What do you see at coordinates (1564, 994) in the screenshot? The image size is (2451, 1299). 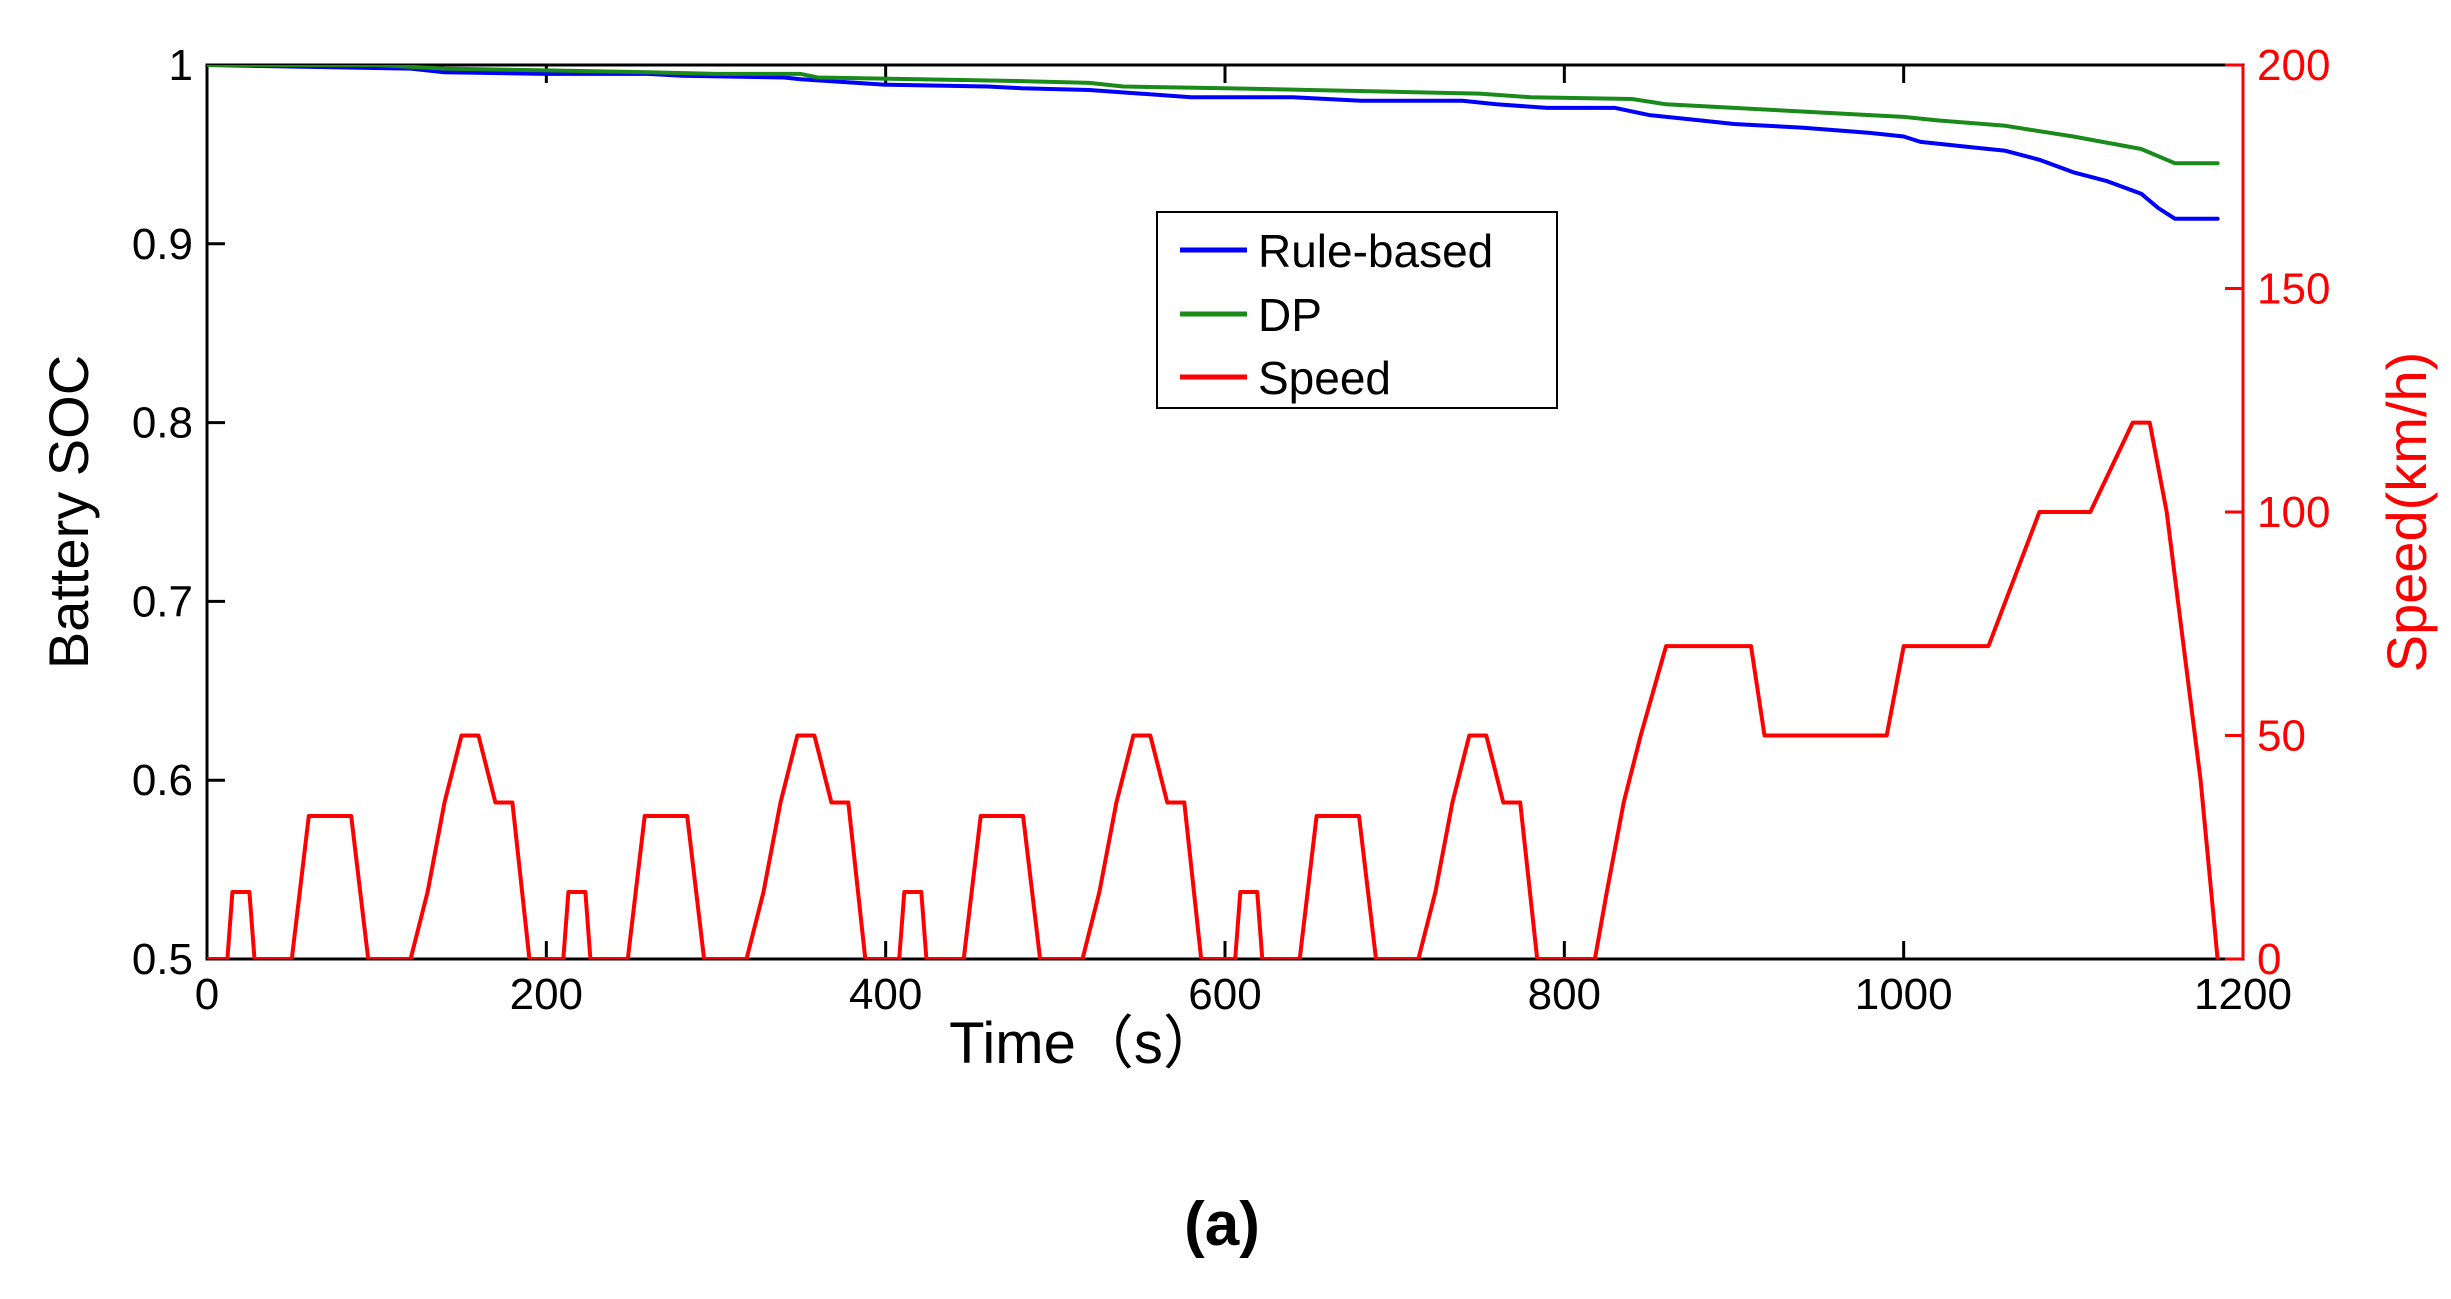 I see `x-tick-label: 800` at bounding box center [1564, 994].